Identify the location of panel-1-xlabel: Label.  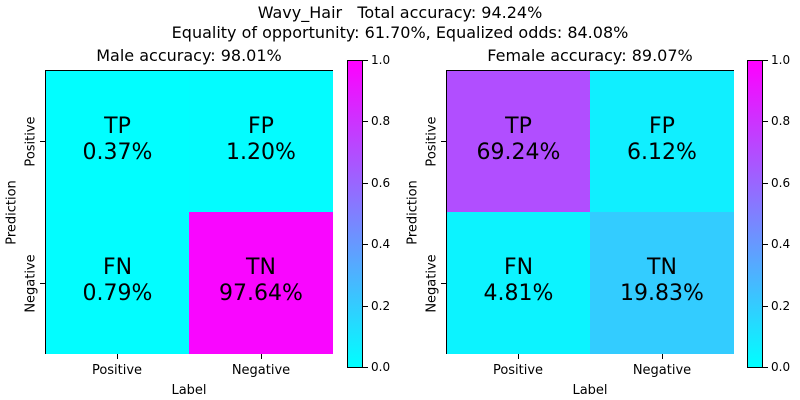
(189, 390).